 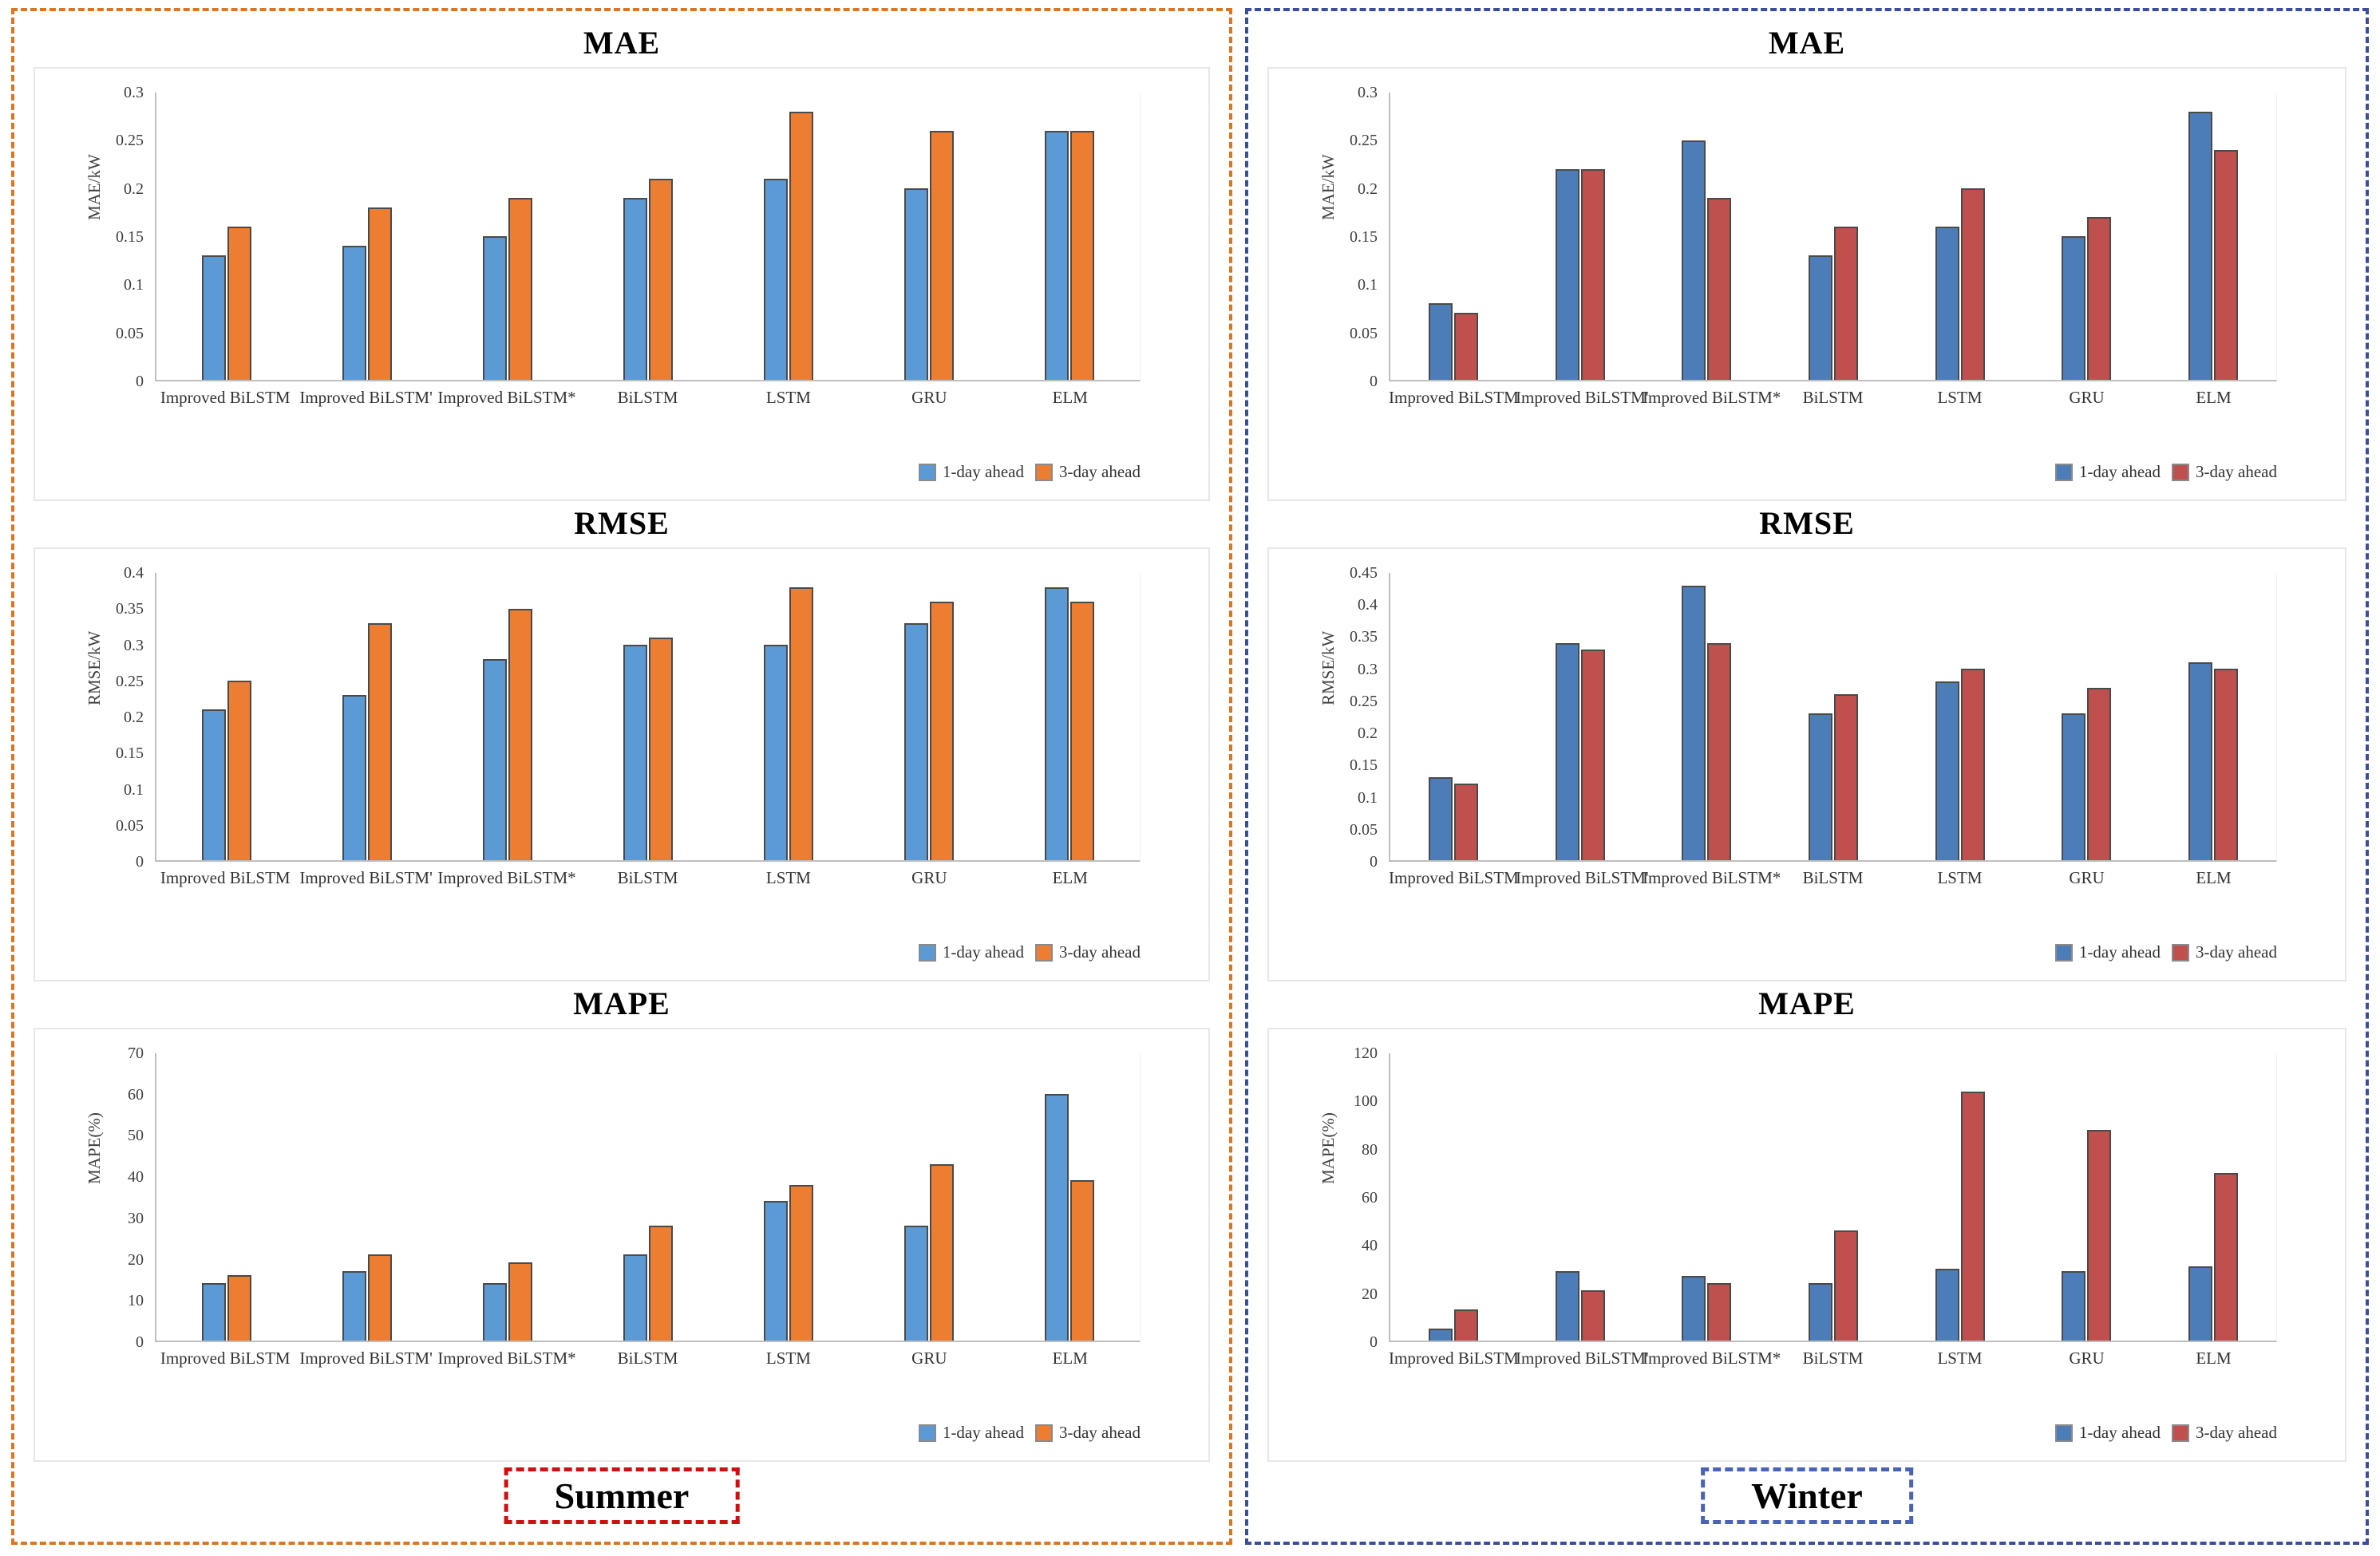 What do you see at coordinates (2214, 1358) in the screenshot?
I see `x-category-label: ELM` at bounding box center [2214, 1358].